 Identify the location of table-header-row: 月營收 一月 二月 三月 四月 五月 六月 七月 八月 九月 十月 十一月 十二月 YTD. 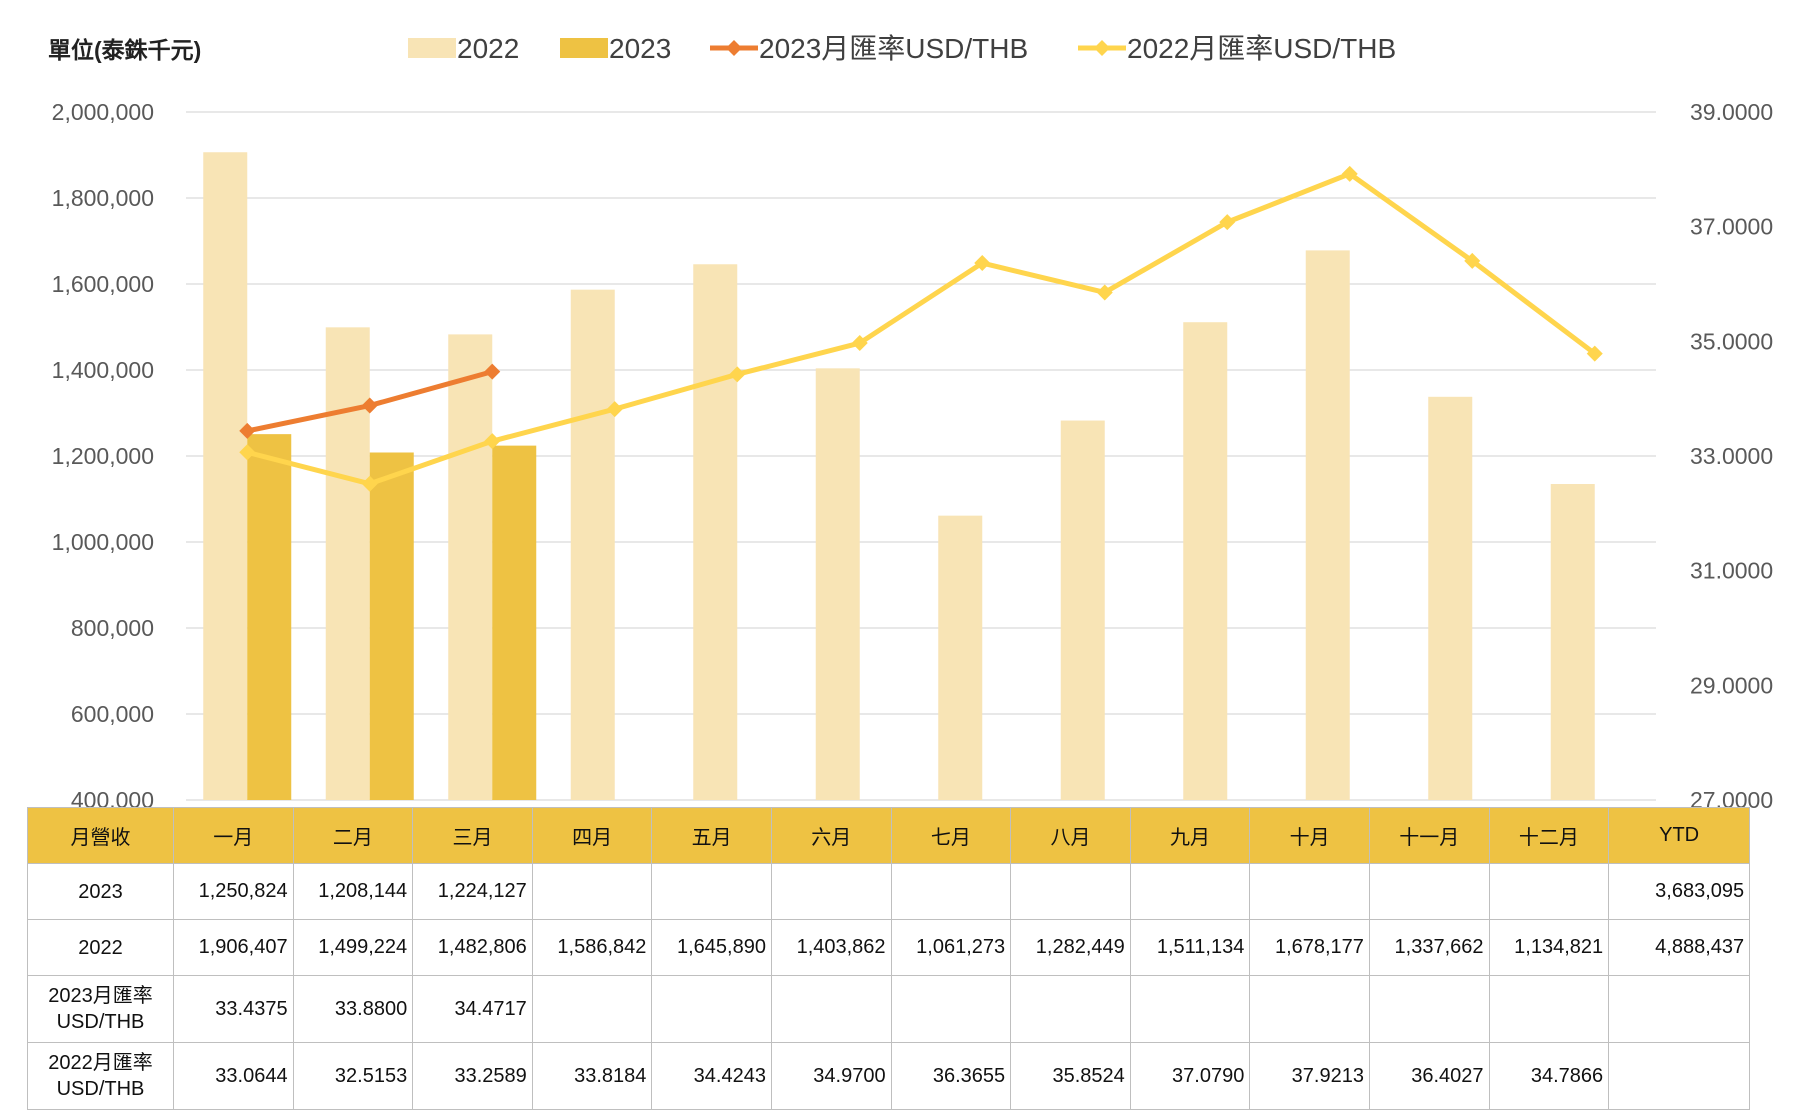
(889, 835).